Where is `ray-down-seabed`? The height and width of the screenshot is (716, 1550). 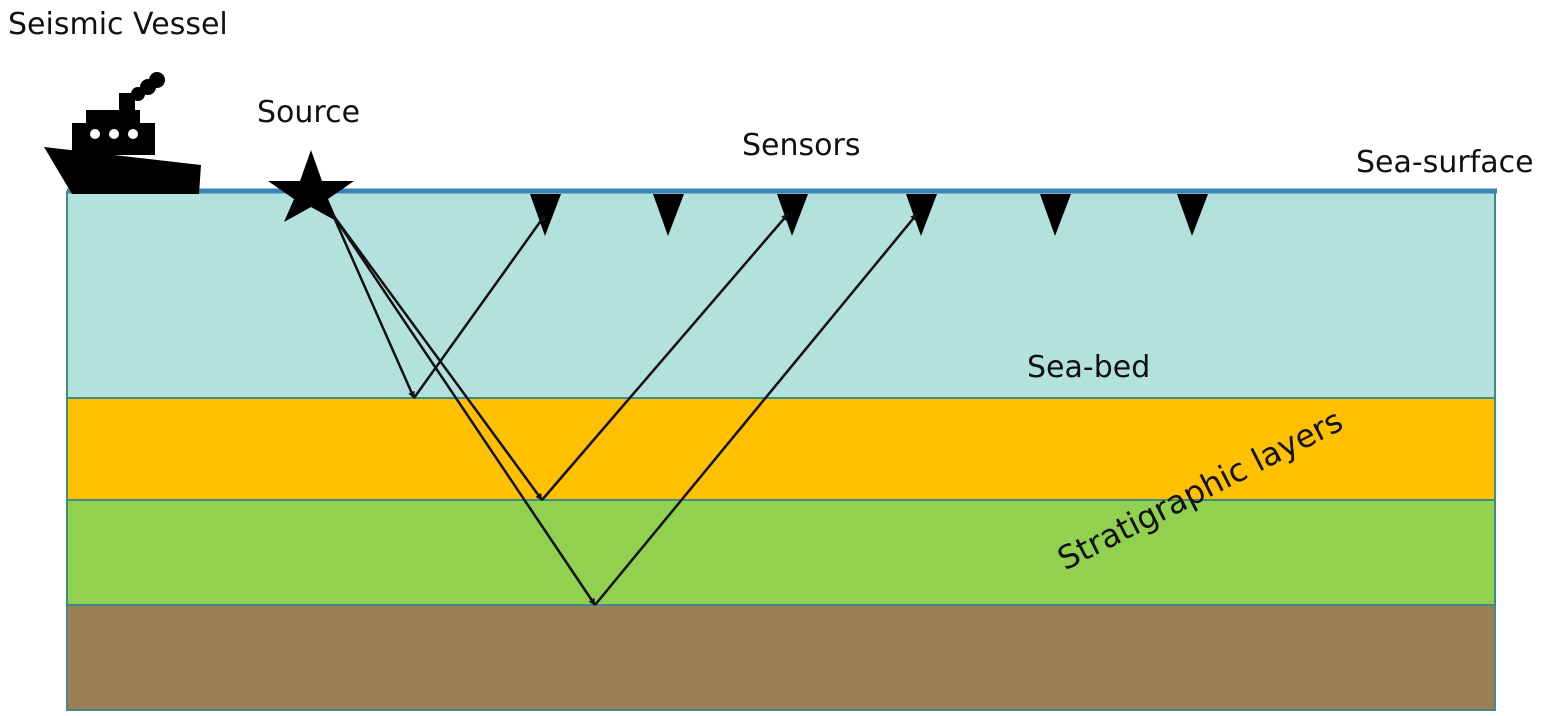
ray-down-seabed is located at coordinates (373, 306).